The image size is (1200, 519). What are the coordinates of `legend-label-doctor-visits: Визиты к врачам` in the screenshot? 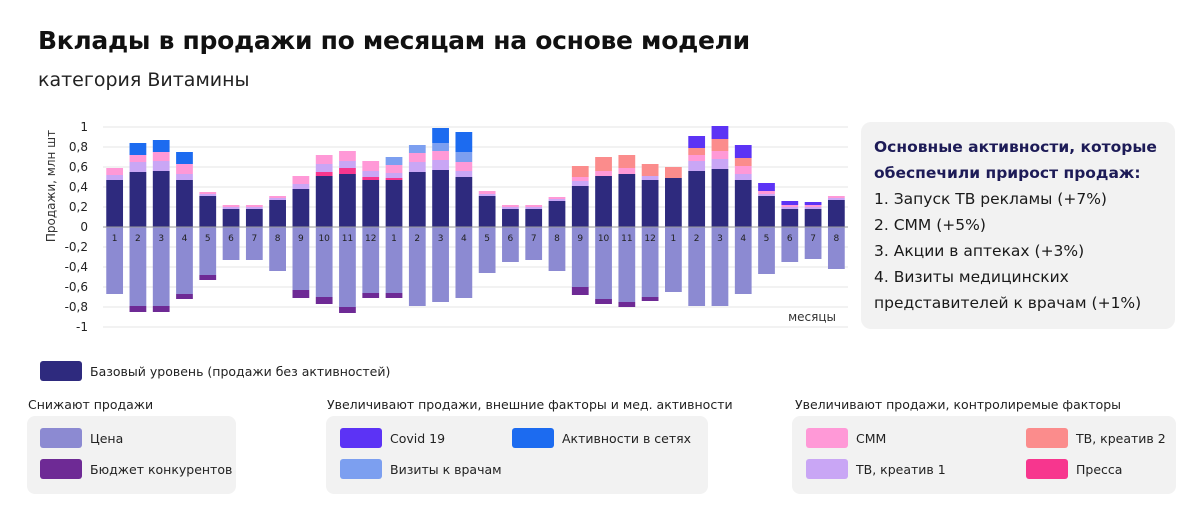 It's located at (446, 469).